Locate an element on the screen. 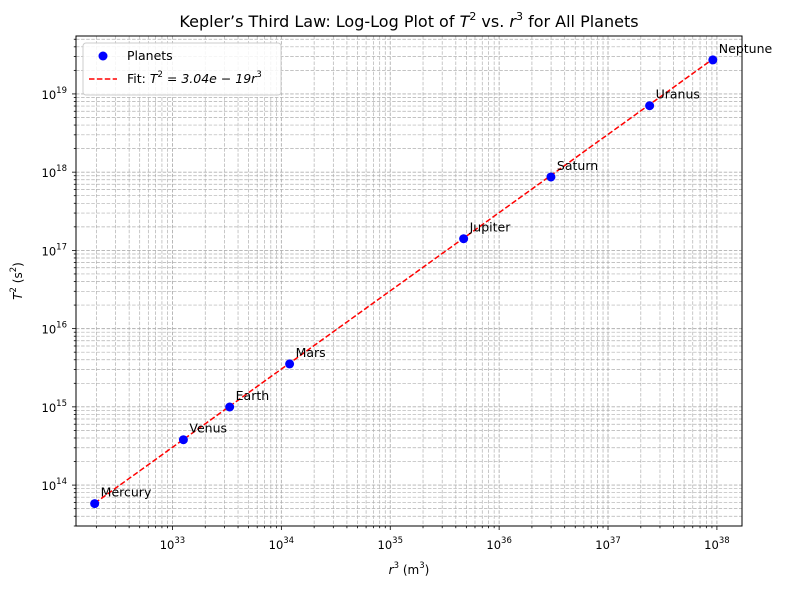 The width and height of the screenshot is (787, 595). planet-point-neptune is located at coordinates (713, 60).